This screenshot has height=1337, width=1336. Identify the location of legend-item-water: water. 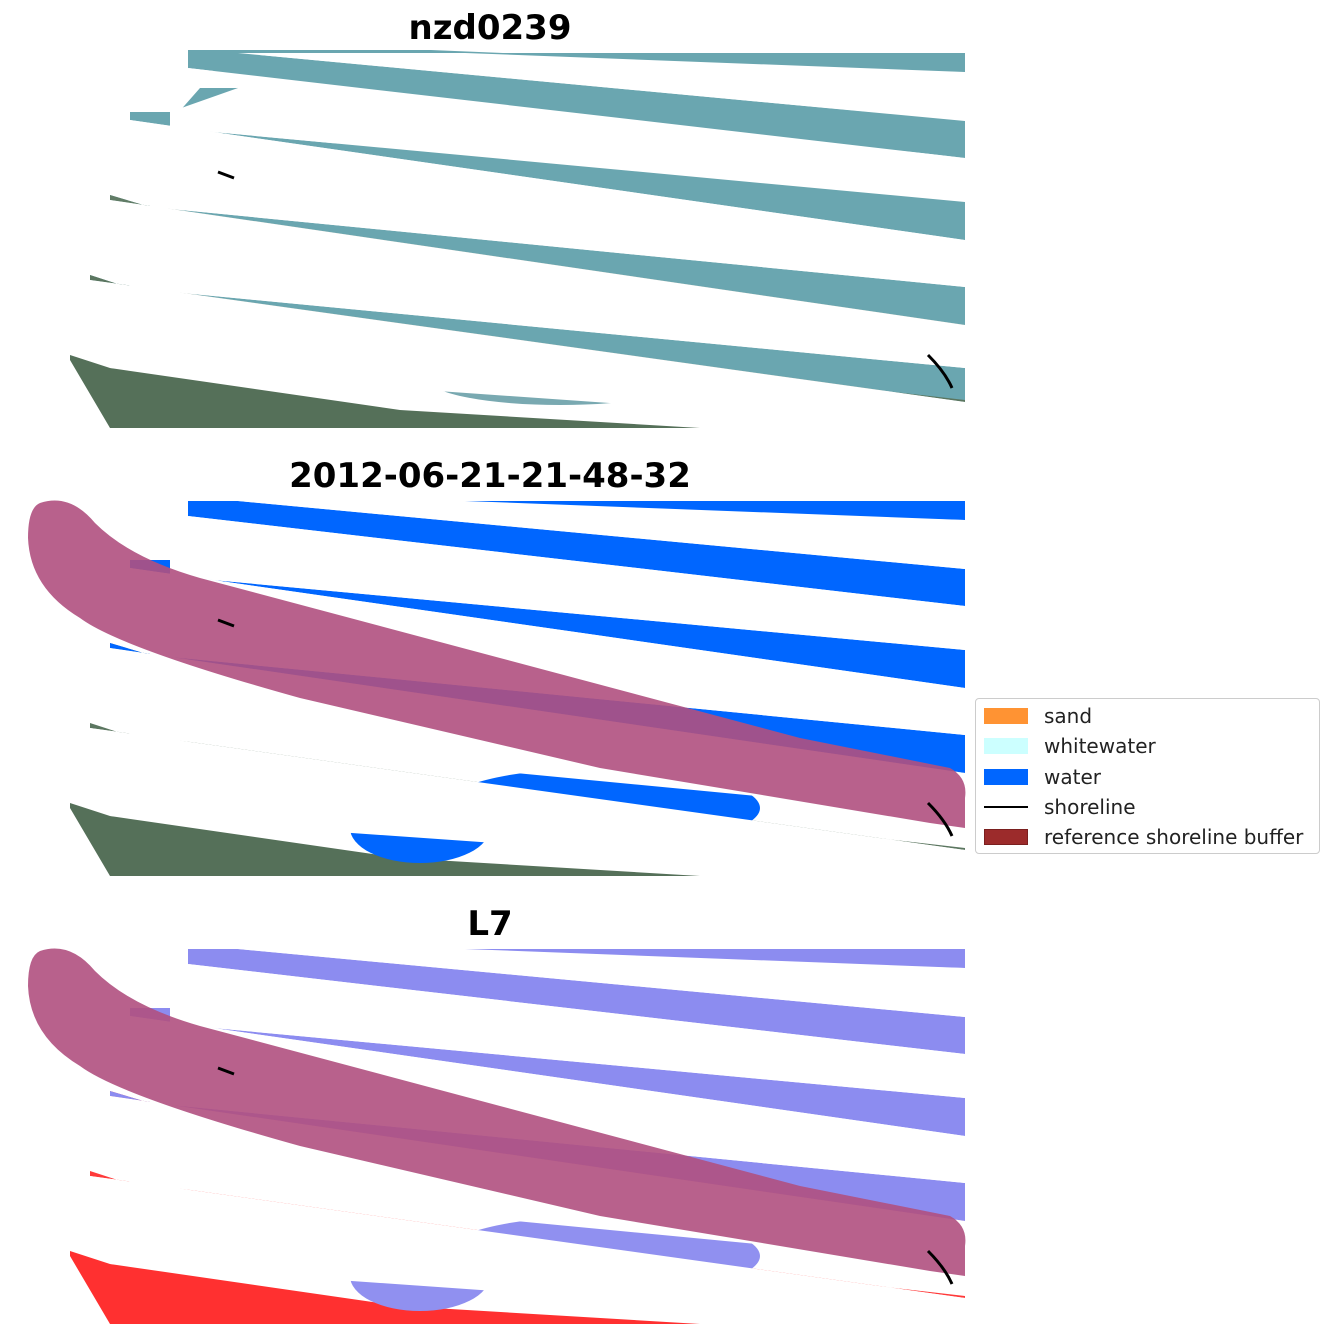
(1042, 777).